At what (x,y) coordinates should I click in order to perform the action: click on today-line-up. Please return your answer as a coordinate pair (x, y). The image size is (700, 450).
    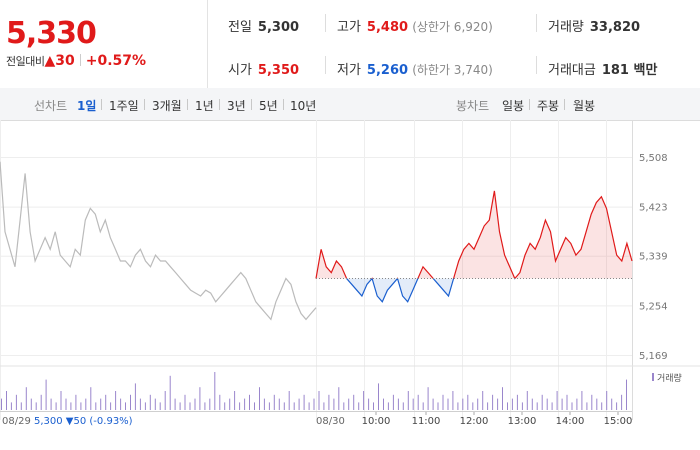
    Looking at the image, I should click on (474, 234).